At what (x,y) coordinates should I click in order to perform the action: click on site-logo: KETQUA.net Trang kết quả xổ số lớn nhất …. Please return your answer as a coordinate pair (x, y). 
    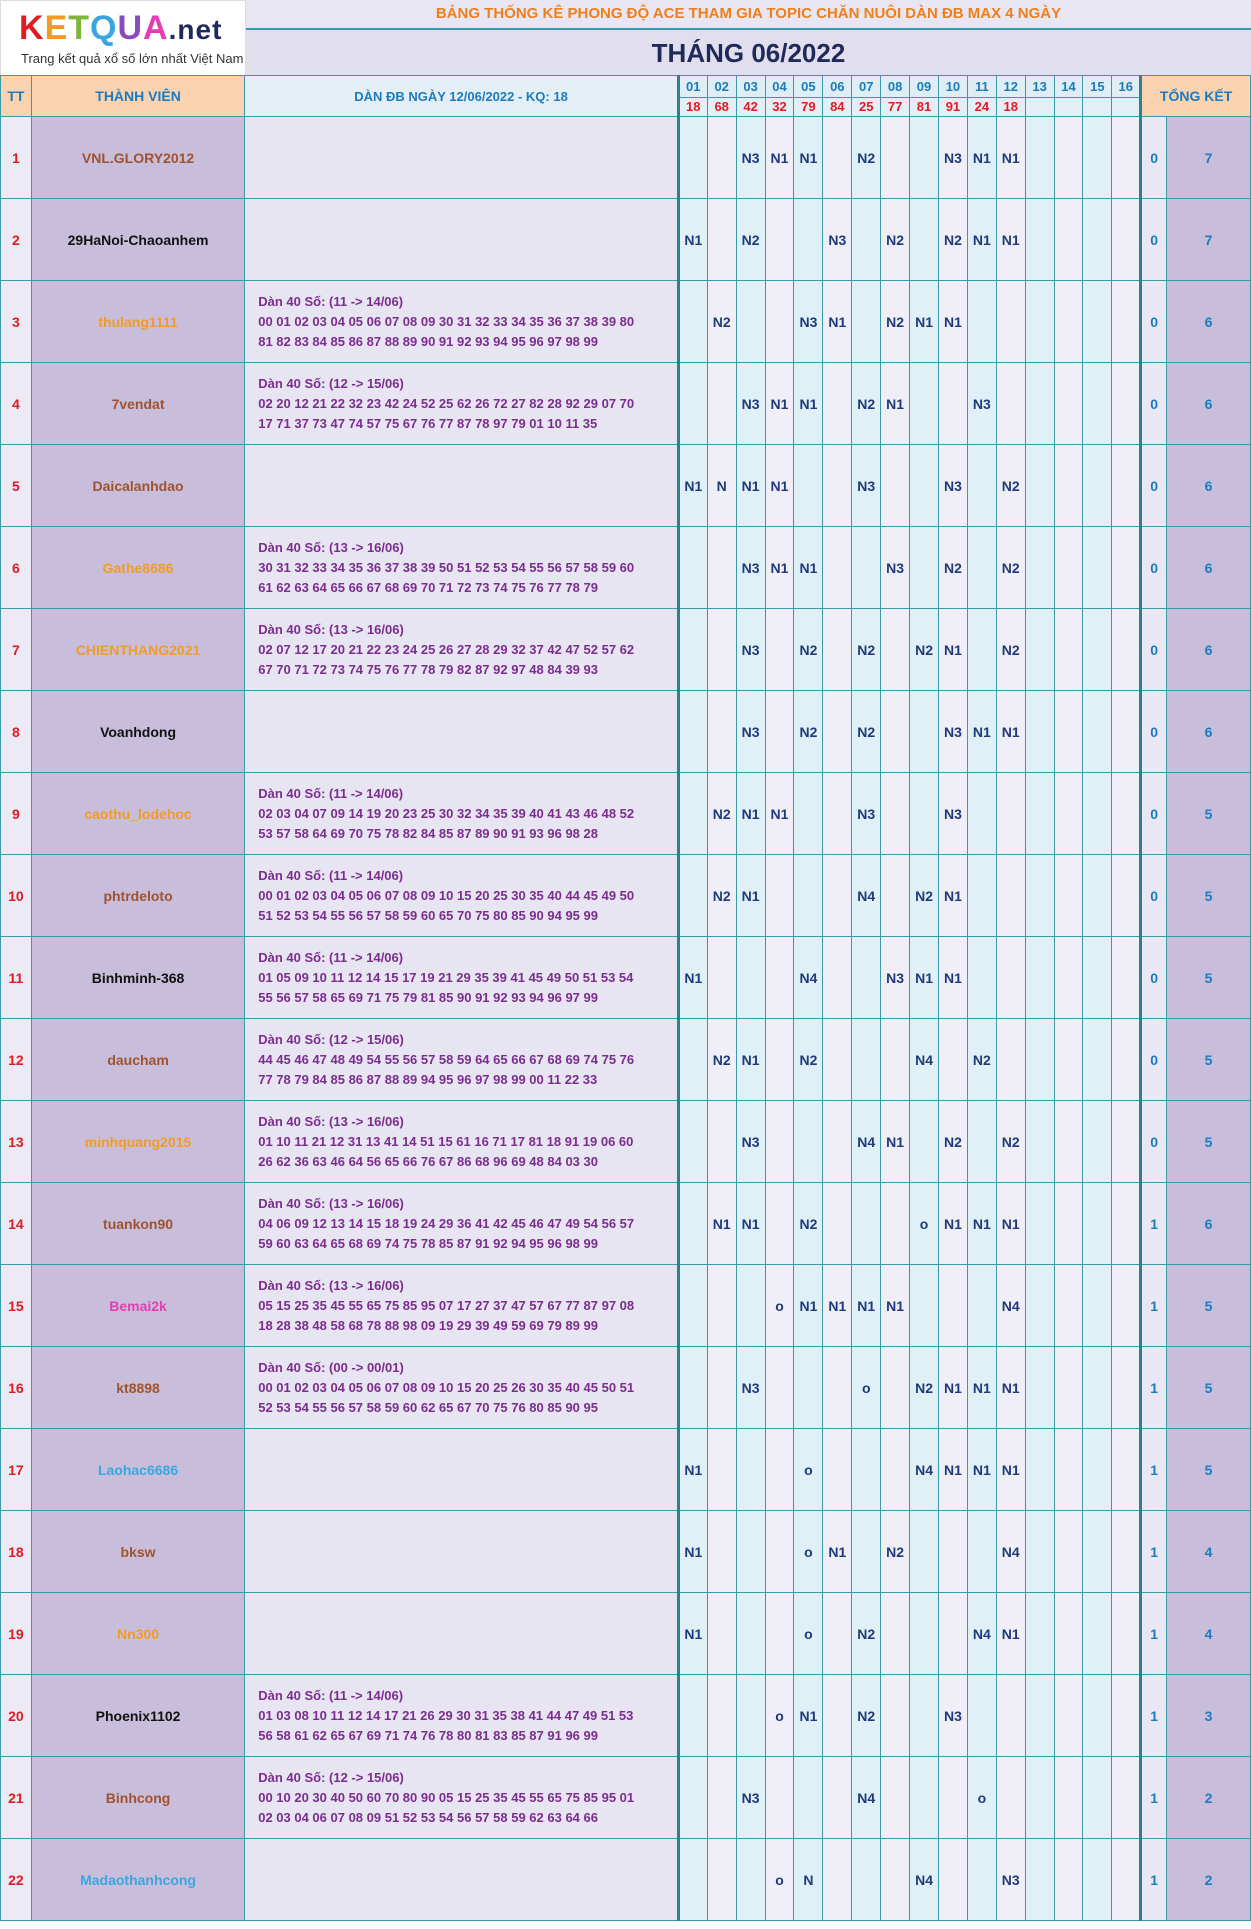
    Looking at the image, I should click on (123, 38).